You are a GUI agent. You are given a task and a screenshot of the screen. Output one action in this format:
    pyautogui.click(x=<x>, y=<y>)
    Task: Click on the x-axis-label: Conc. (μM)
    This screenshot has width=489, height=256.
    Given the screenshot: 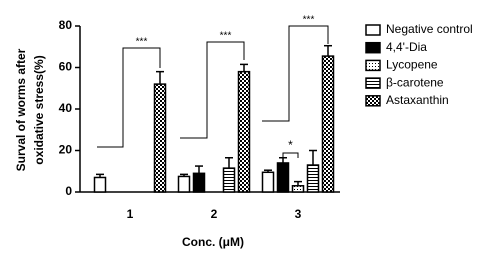 What is the action you would take?
    pyautogui.click(x=213, y=242)
    